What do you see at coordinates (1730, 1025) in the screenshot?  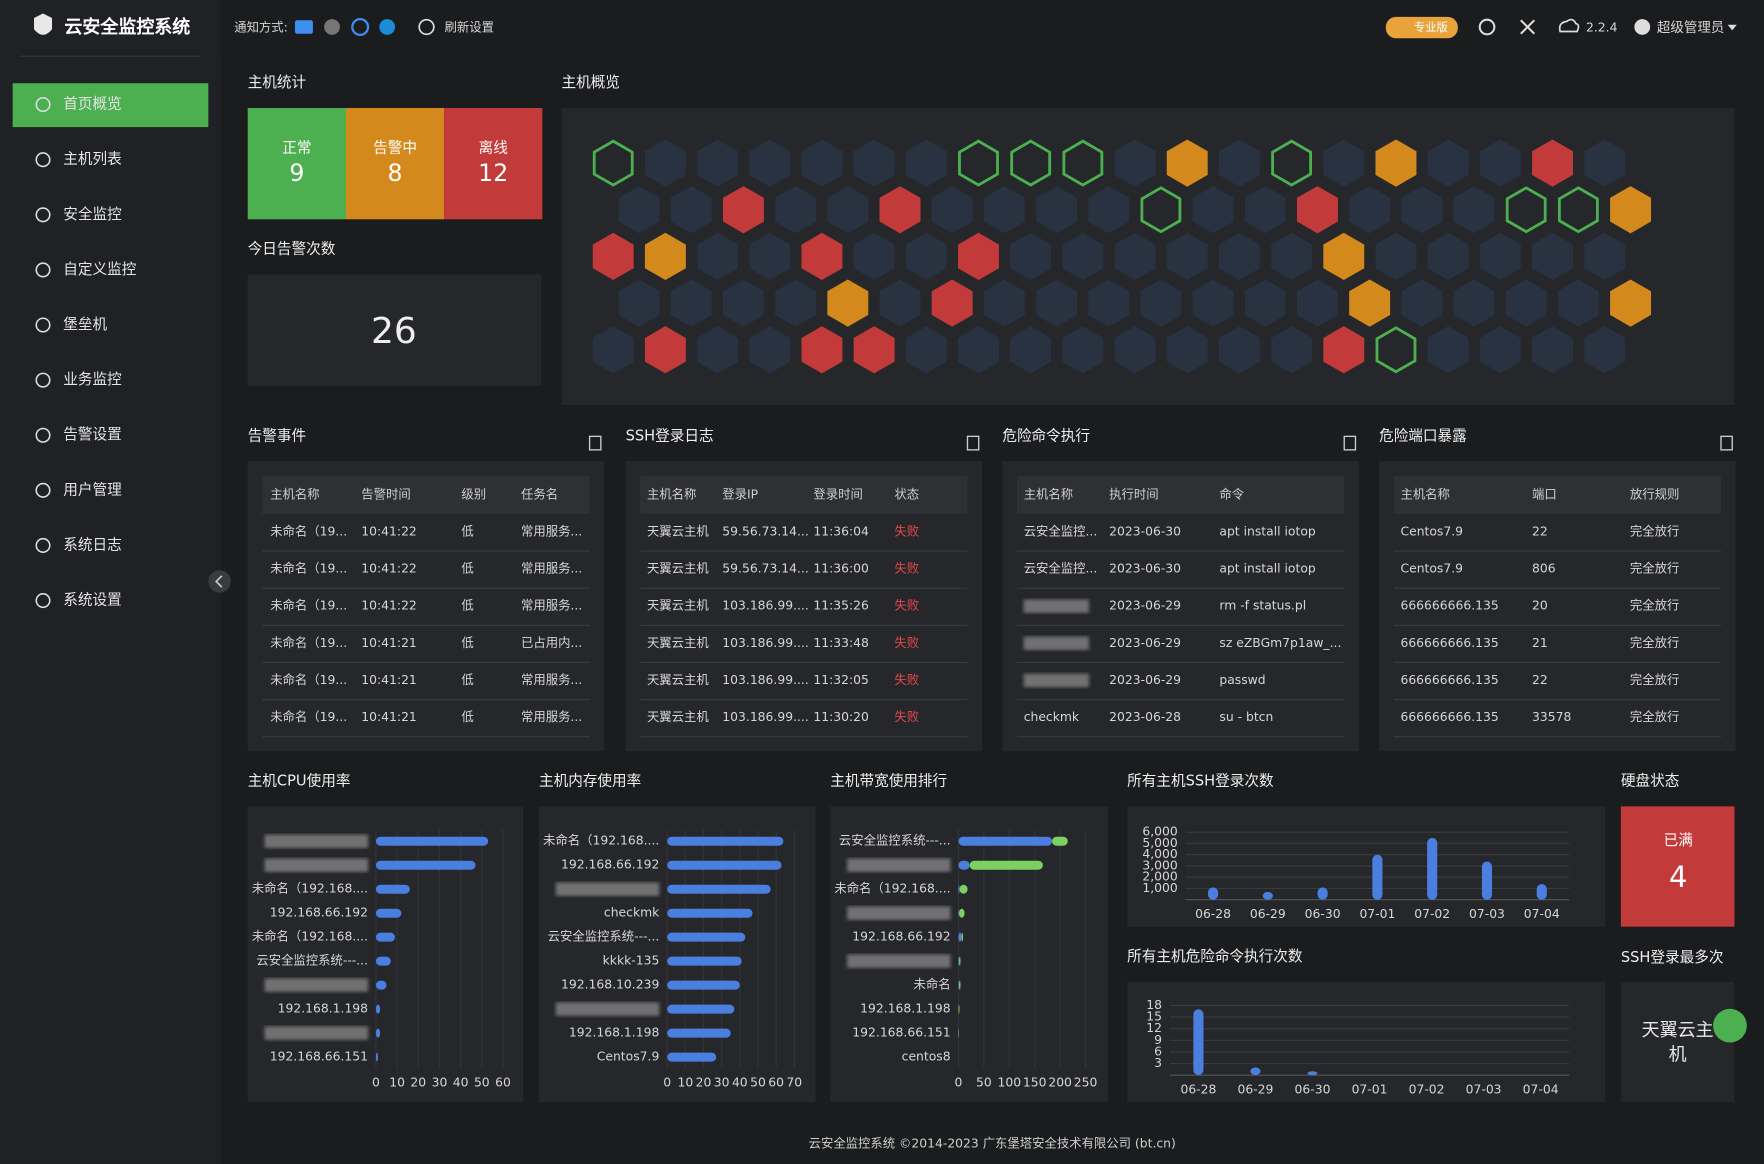 I see `support-button` at bounding box center [1730, 1025].